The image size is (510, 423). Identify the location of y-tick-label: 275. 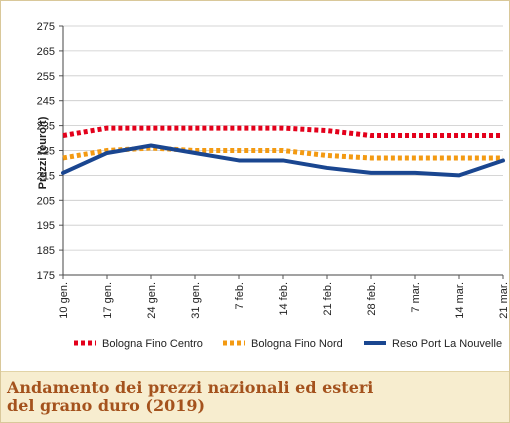
(46, 27).